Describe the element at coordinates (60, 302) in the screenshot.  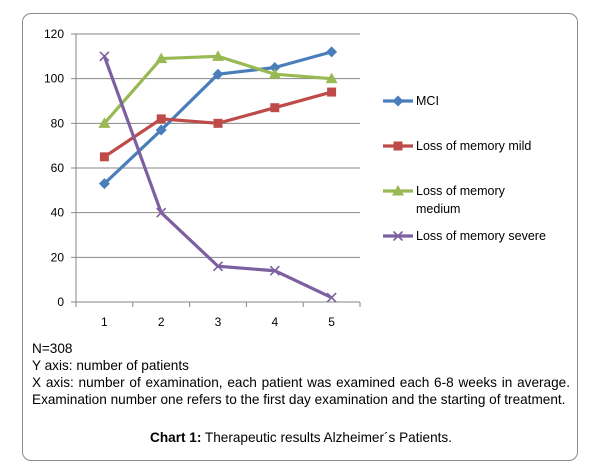
I see `y-tick-label: 0` at that location.